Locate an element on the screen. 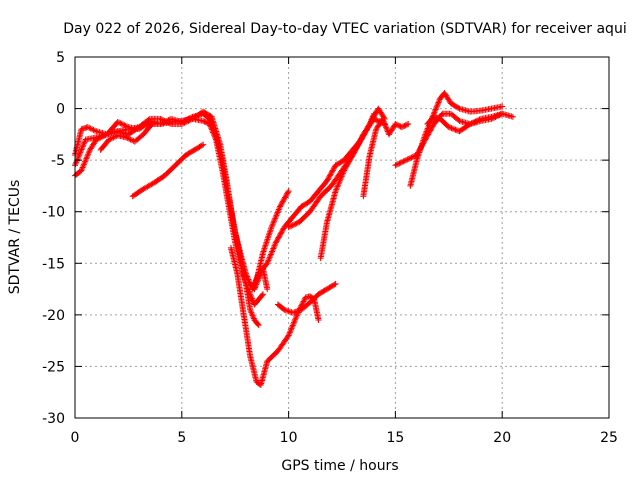  series-E is located at coordinates (168, 170).